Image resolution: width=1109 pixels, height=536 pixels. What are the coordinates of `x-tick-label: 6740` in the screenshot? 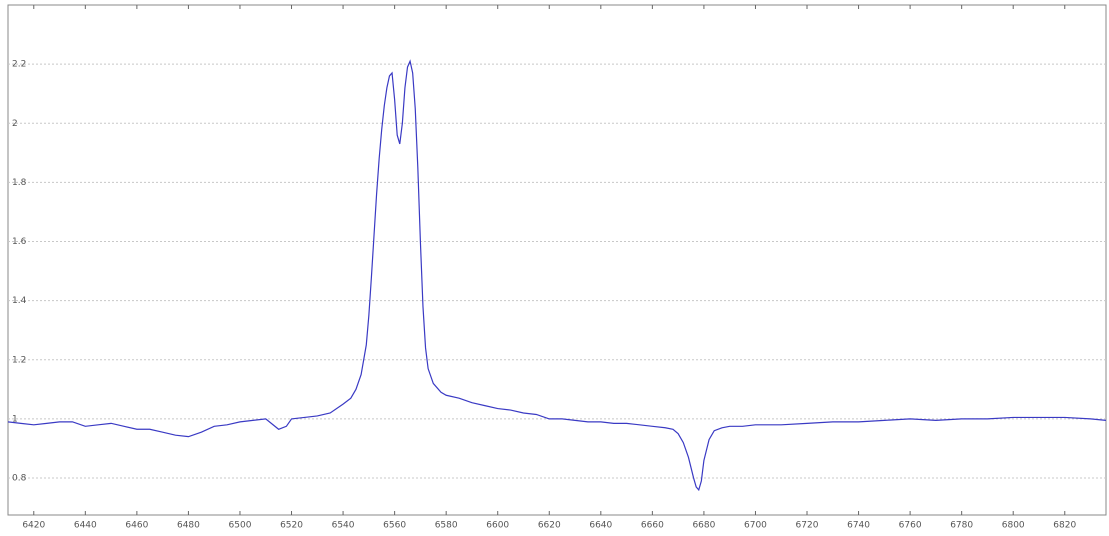 It's located at (858, 526).